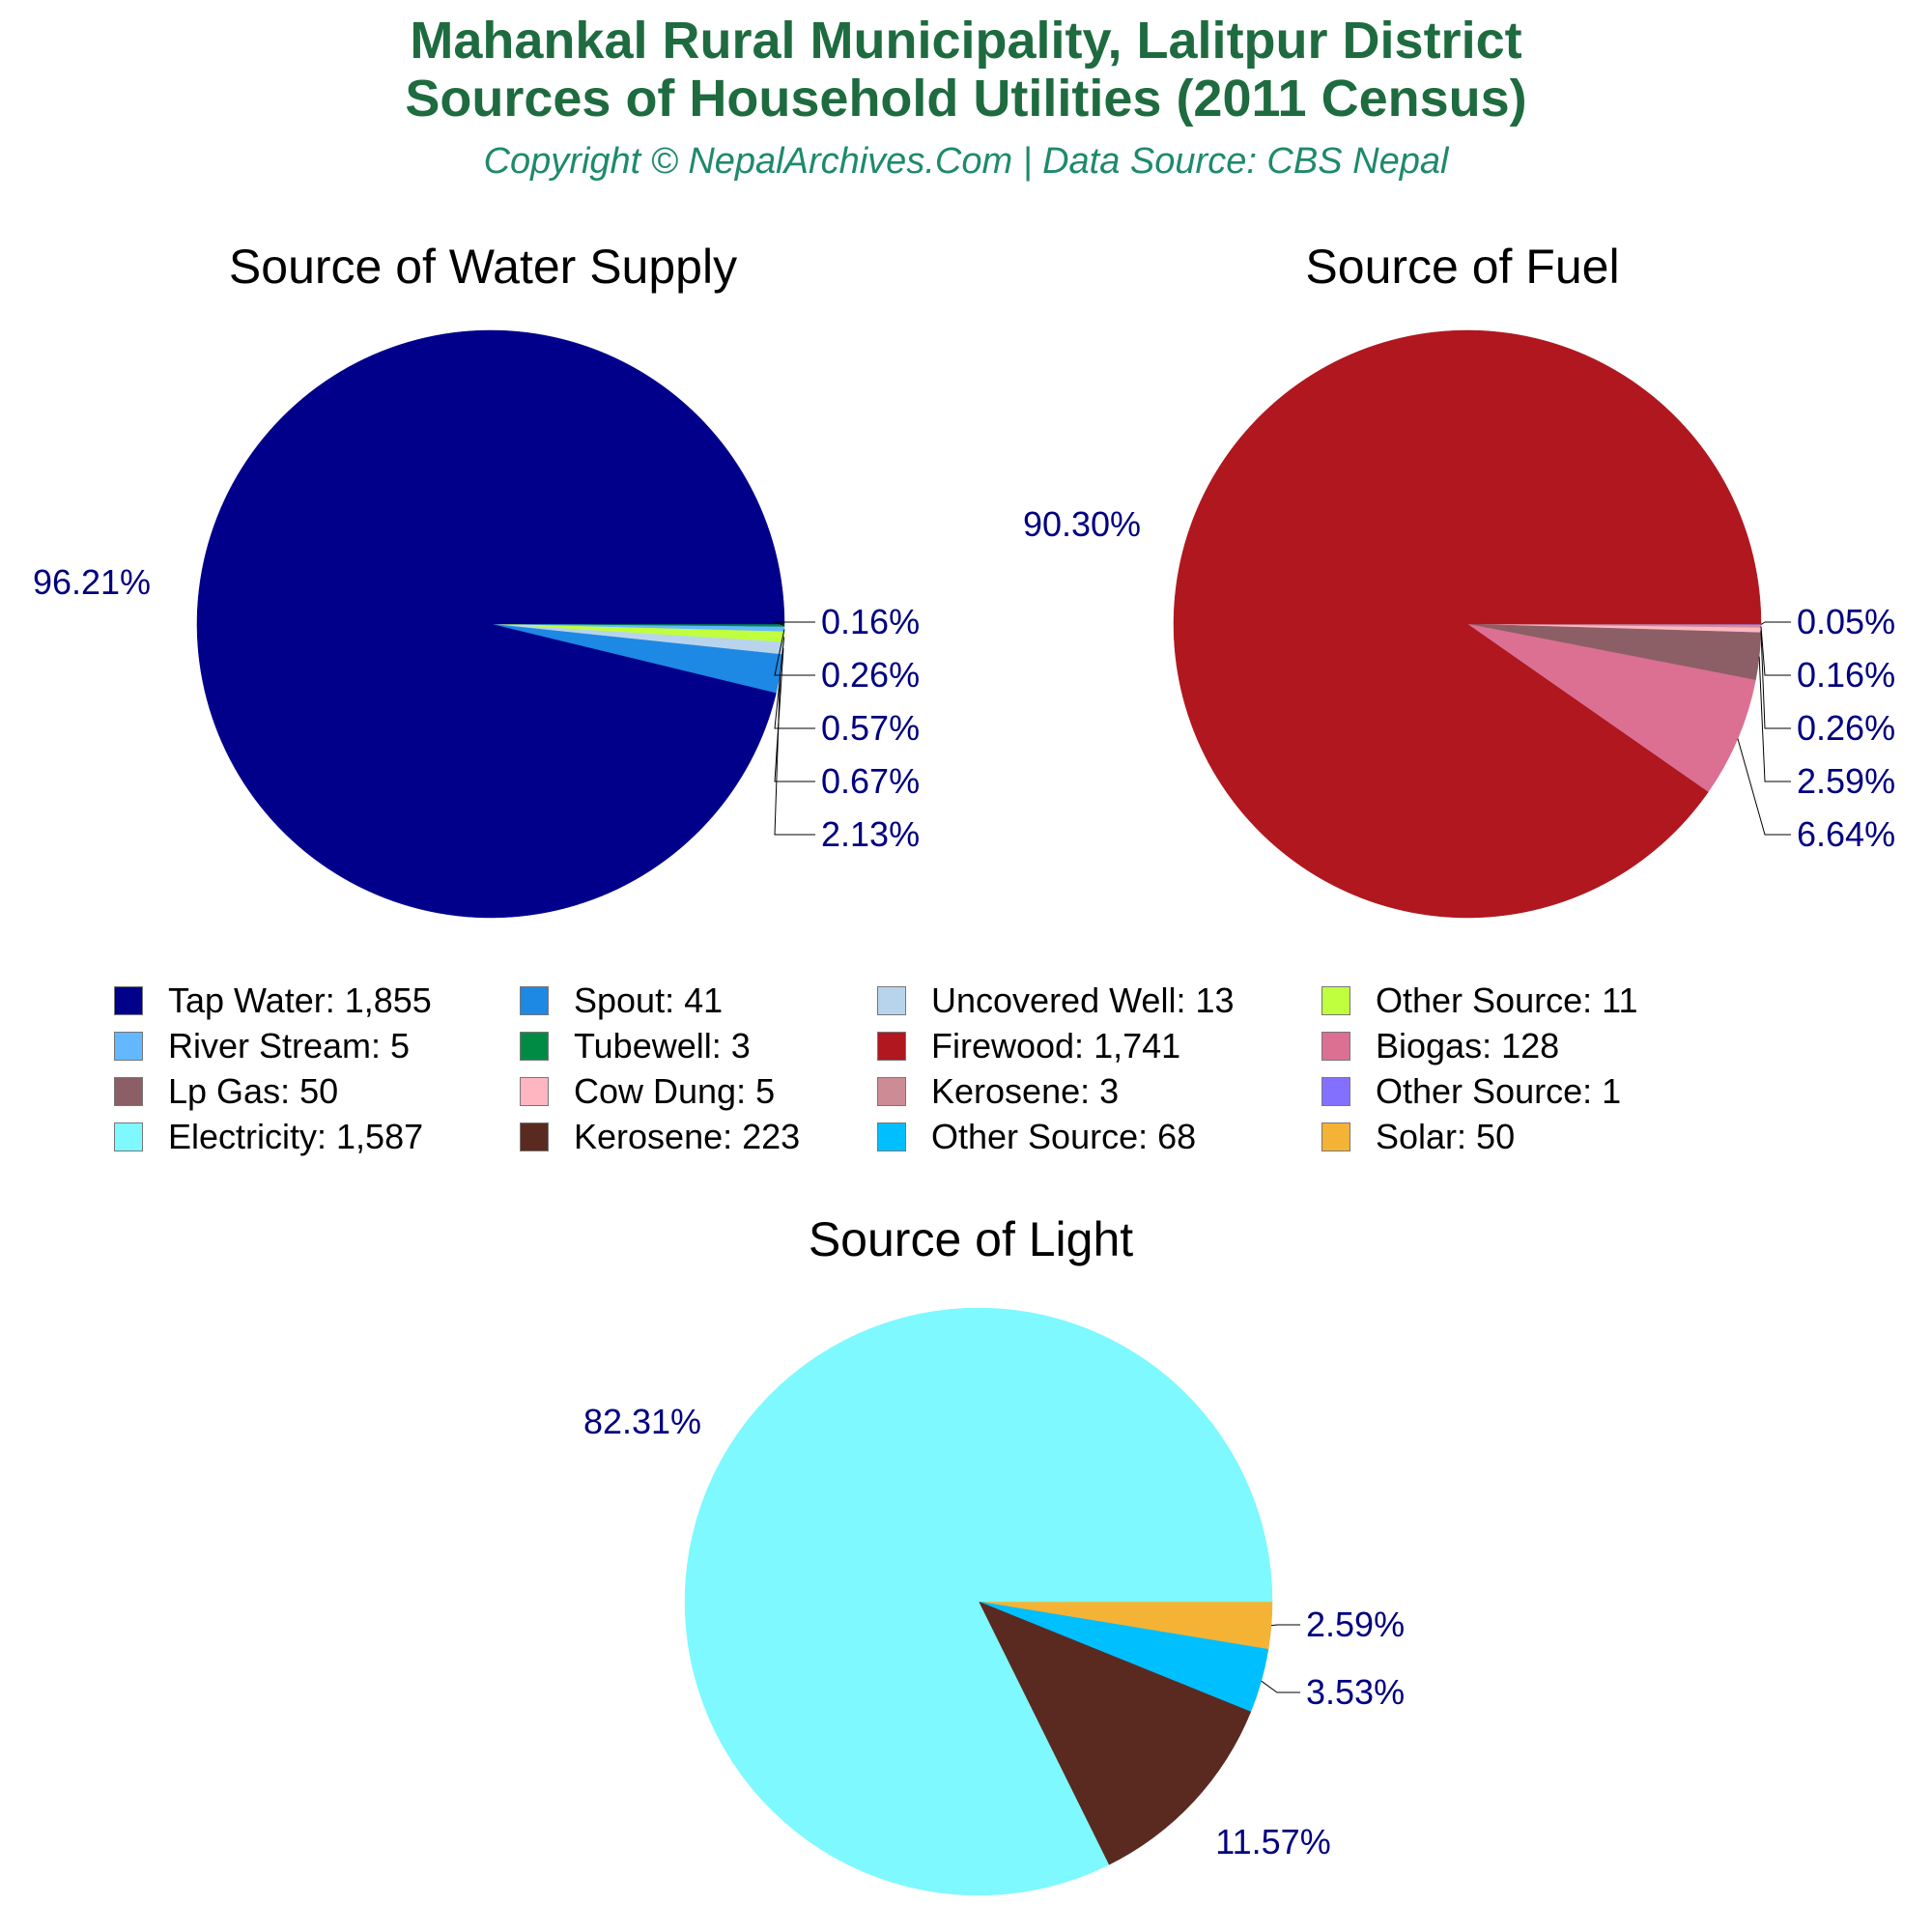 The width and height of the screenshot is (1932, 1932). I want to click on percent-label-lp-gas: 2.59%, so click(1846, 781).